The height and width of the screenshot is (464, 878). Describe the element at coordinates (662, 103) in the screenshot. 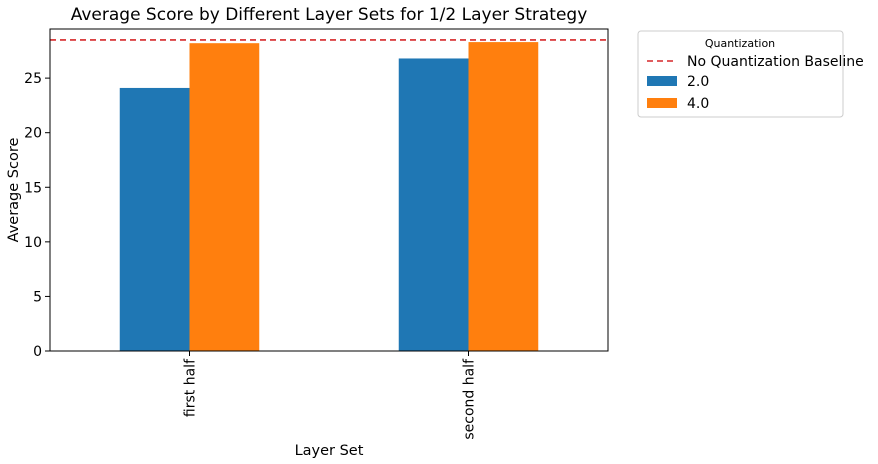

I see `legend-series-1-swatch` at that location.